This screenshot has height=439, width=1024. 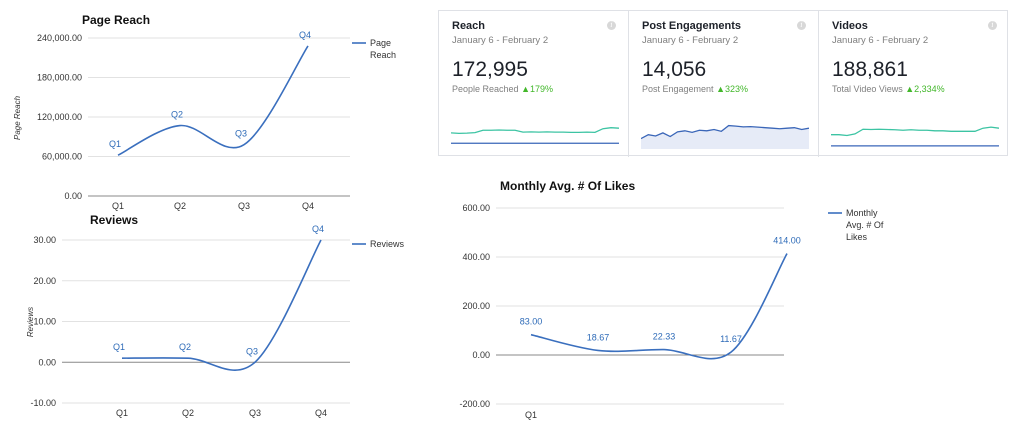 I want to click on data-label: 83.00, so click(x=531, y=322).